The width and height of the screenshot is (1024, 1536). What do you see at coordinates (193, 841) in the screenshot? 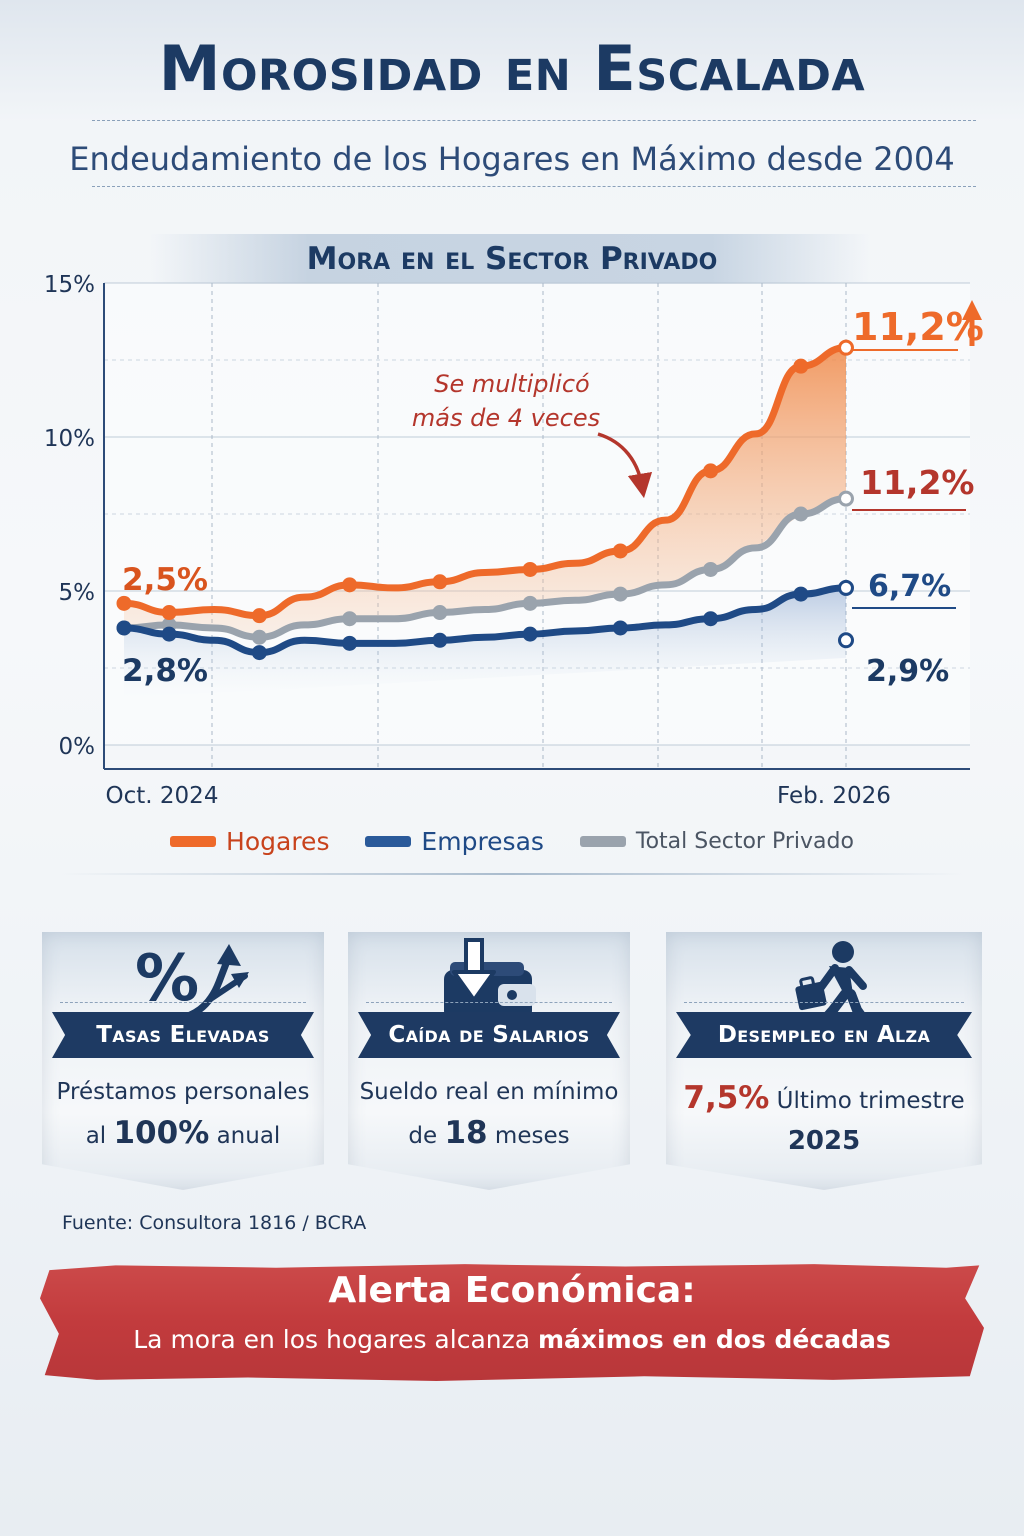
I see `legend-swatch-hogares` at bounding box center [193, 841].